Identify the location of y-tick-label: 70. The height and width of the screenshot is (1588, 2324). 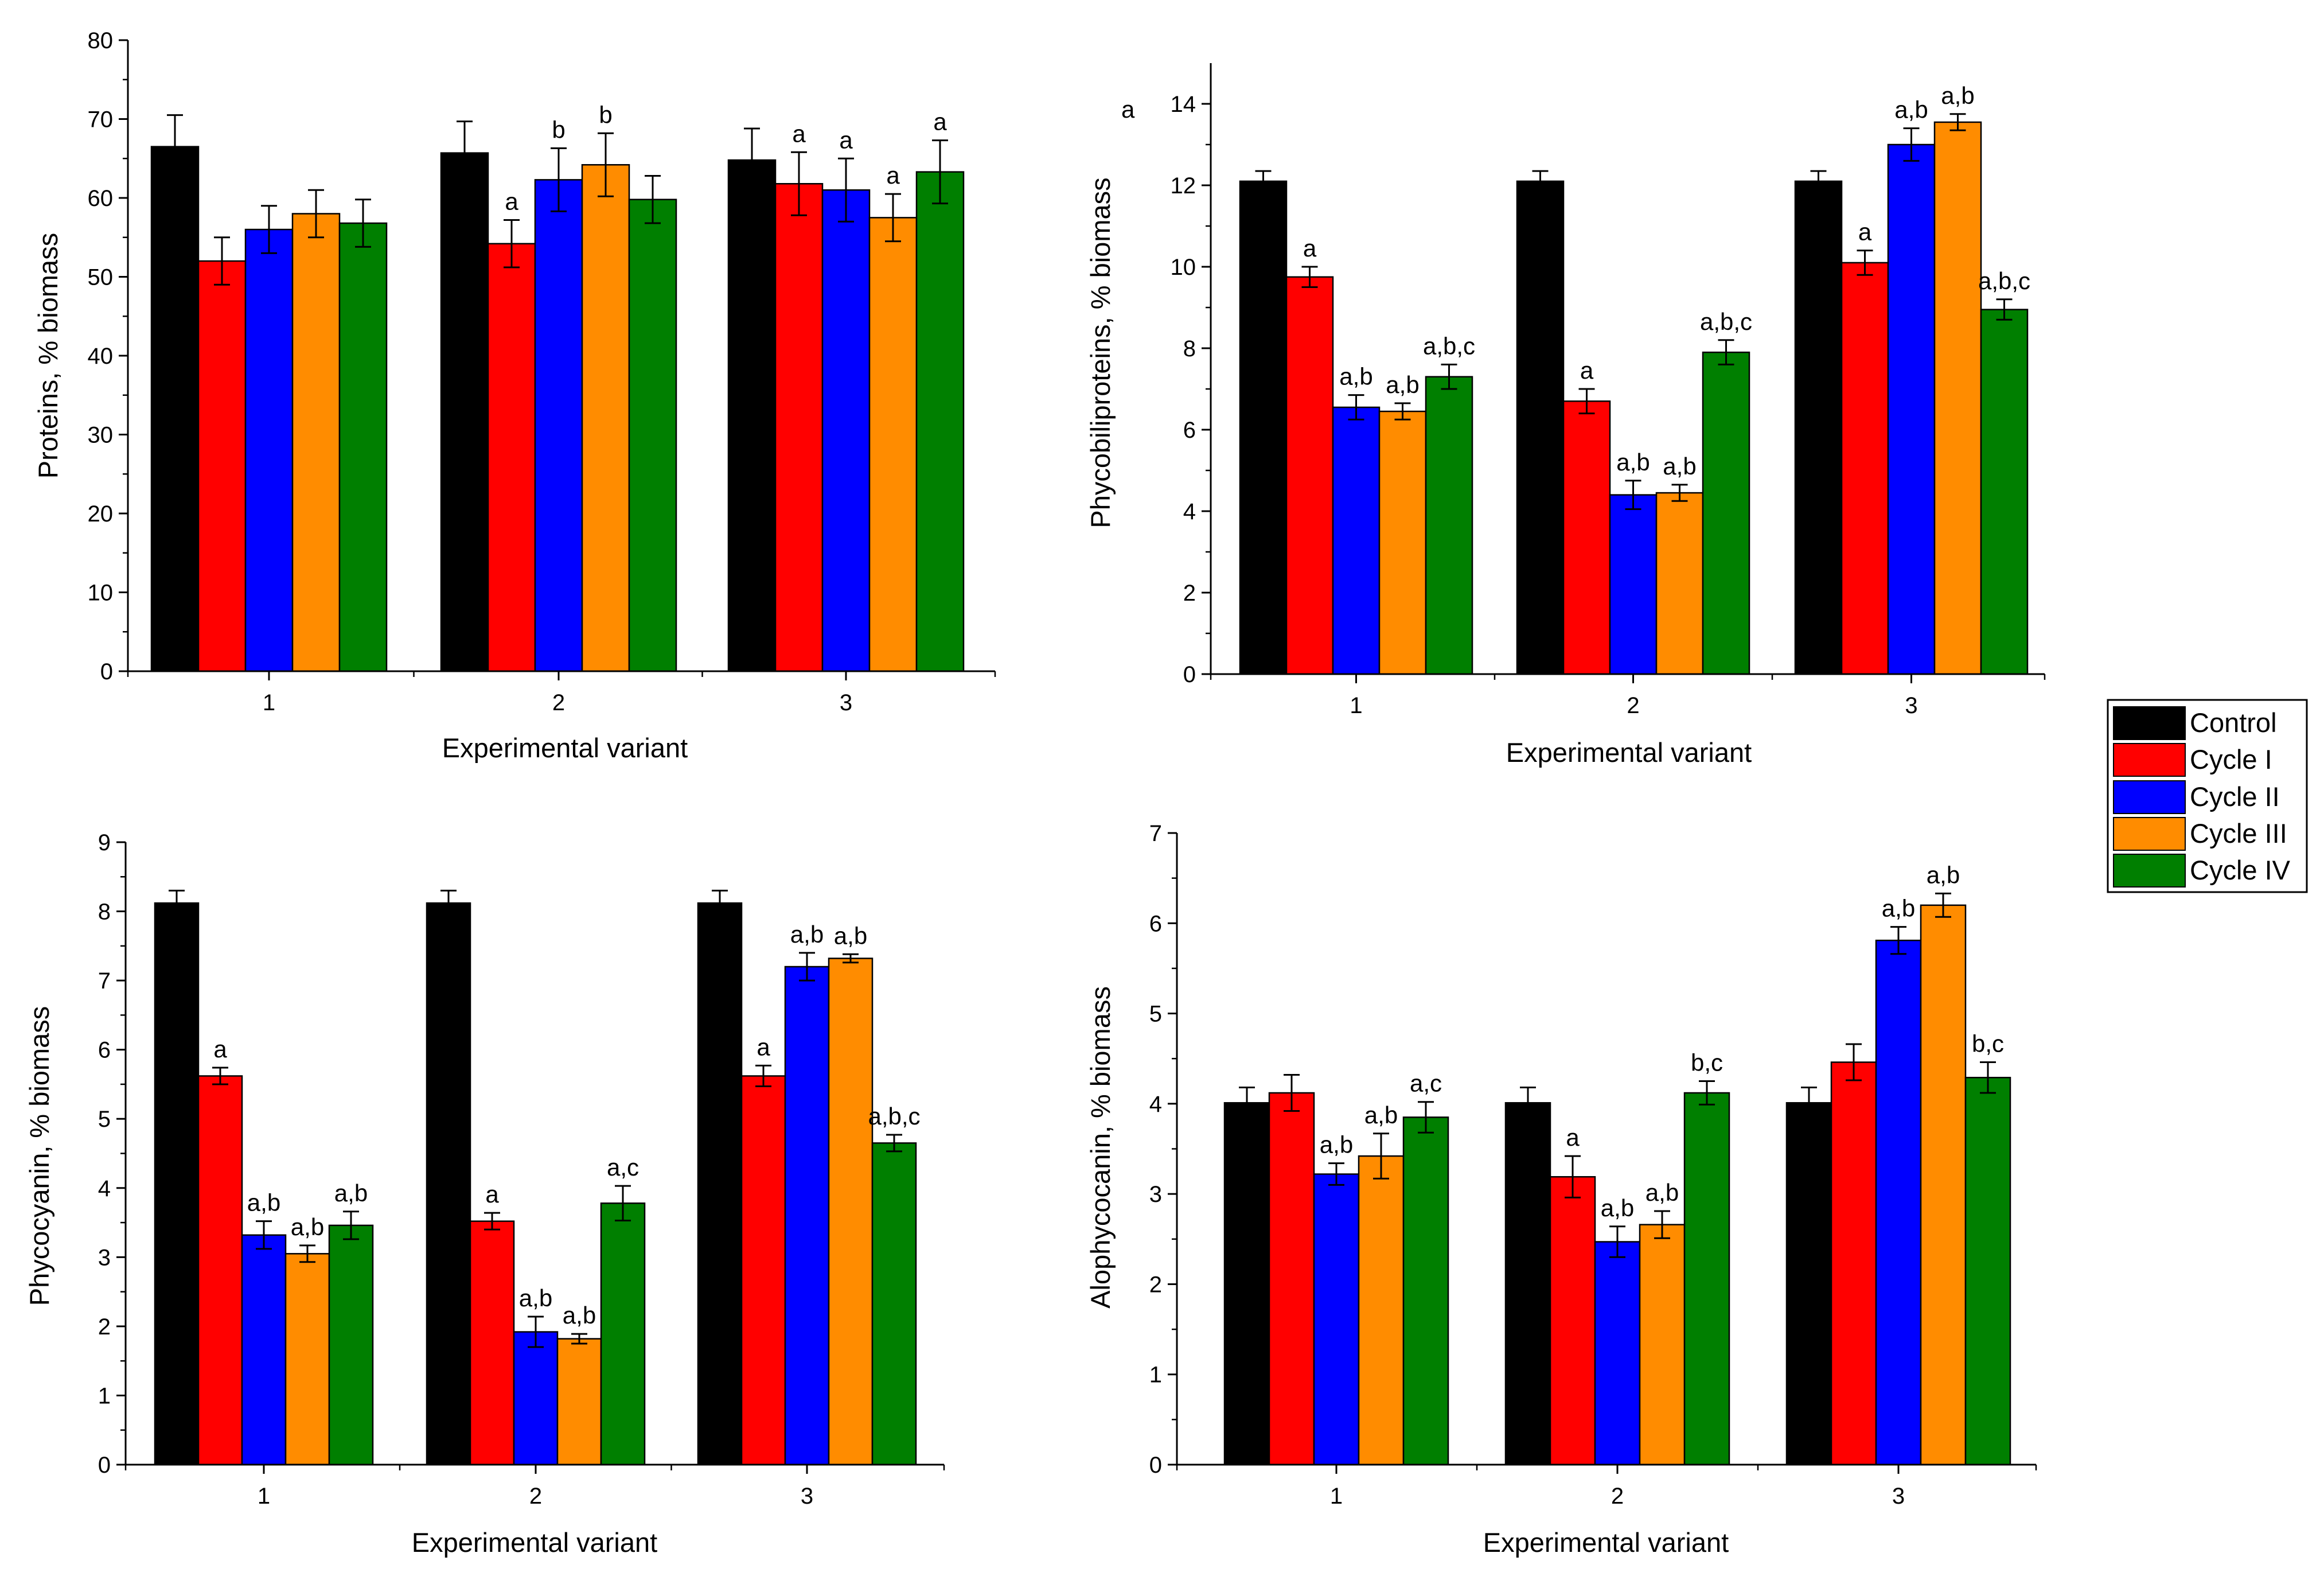
(101, 120).